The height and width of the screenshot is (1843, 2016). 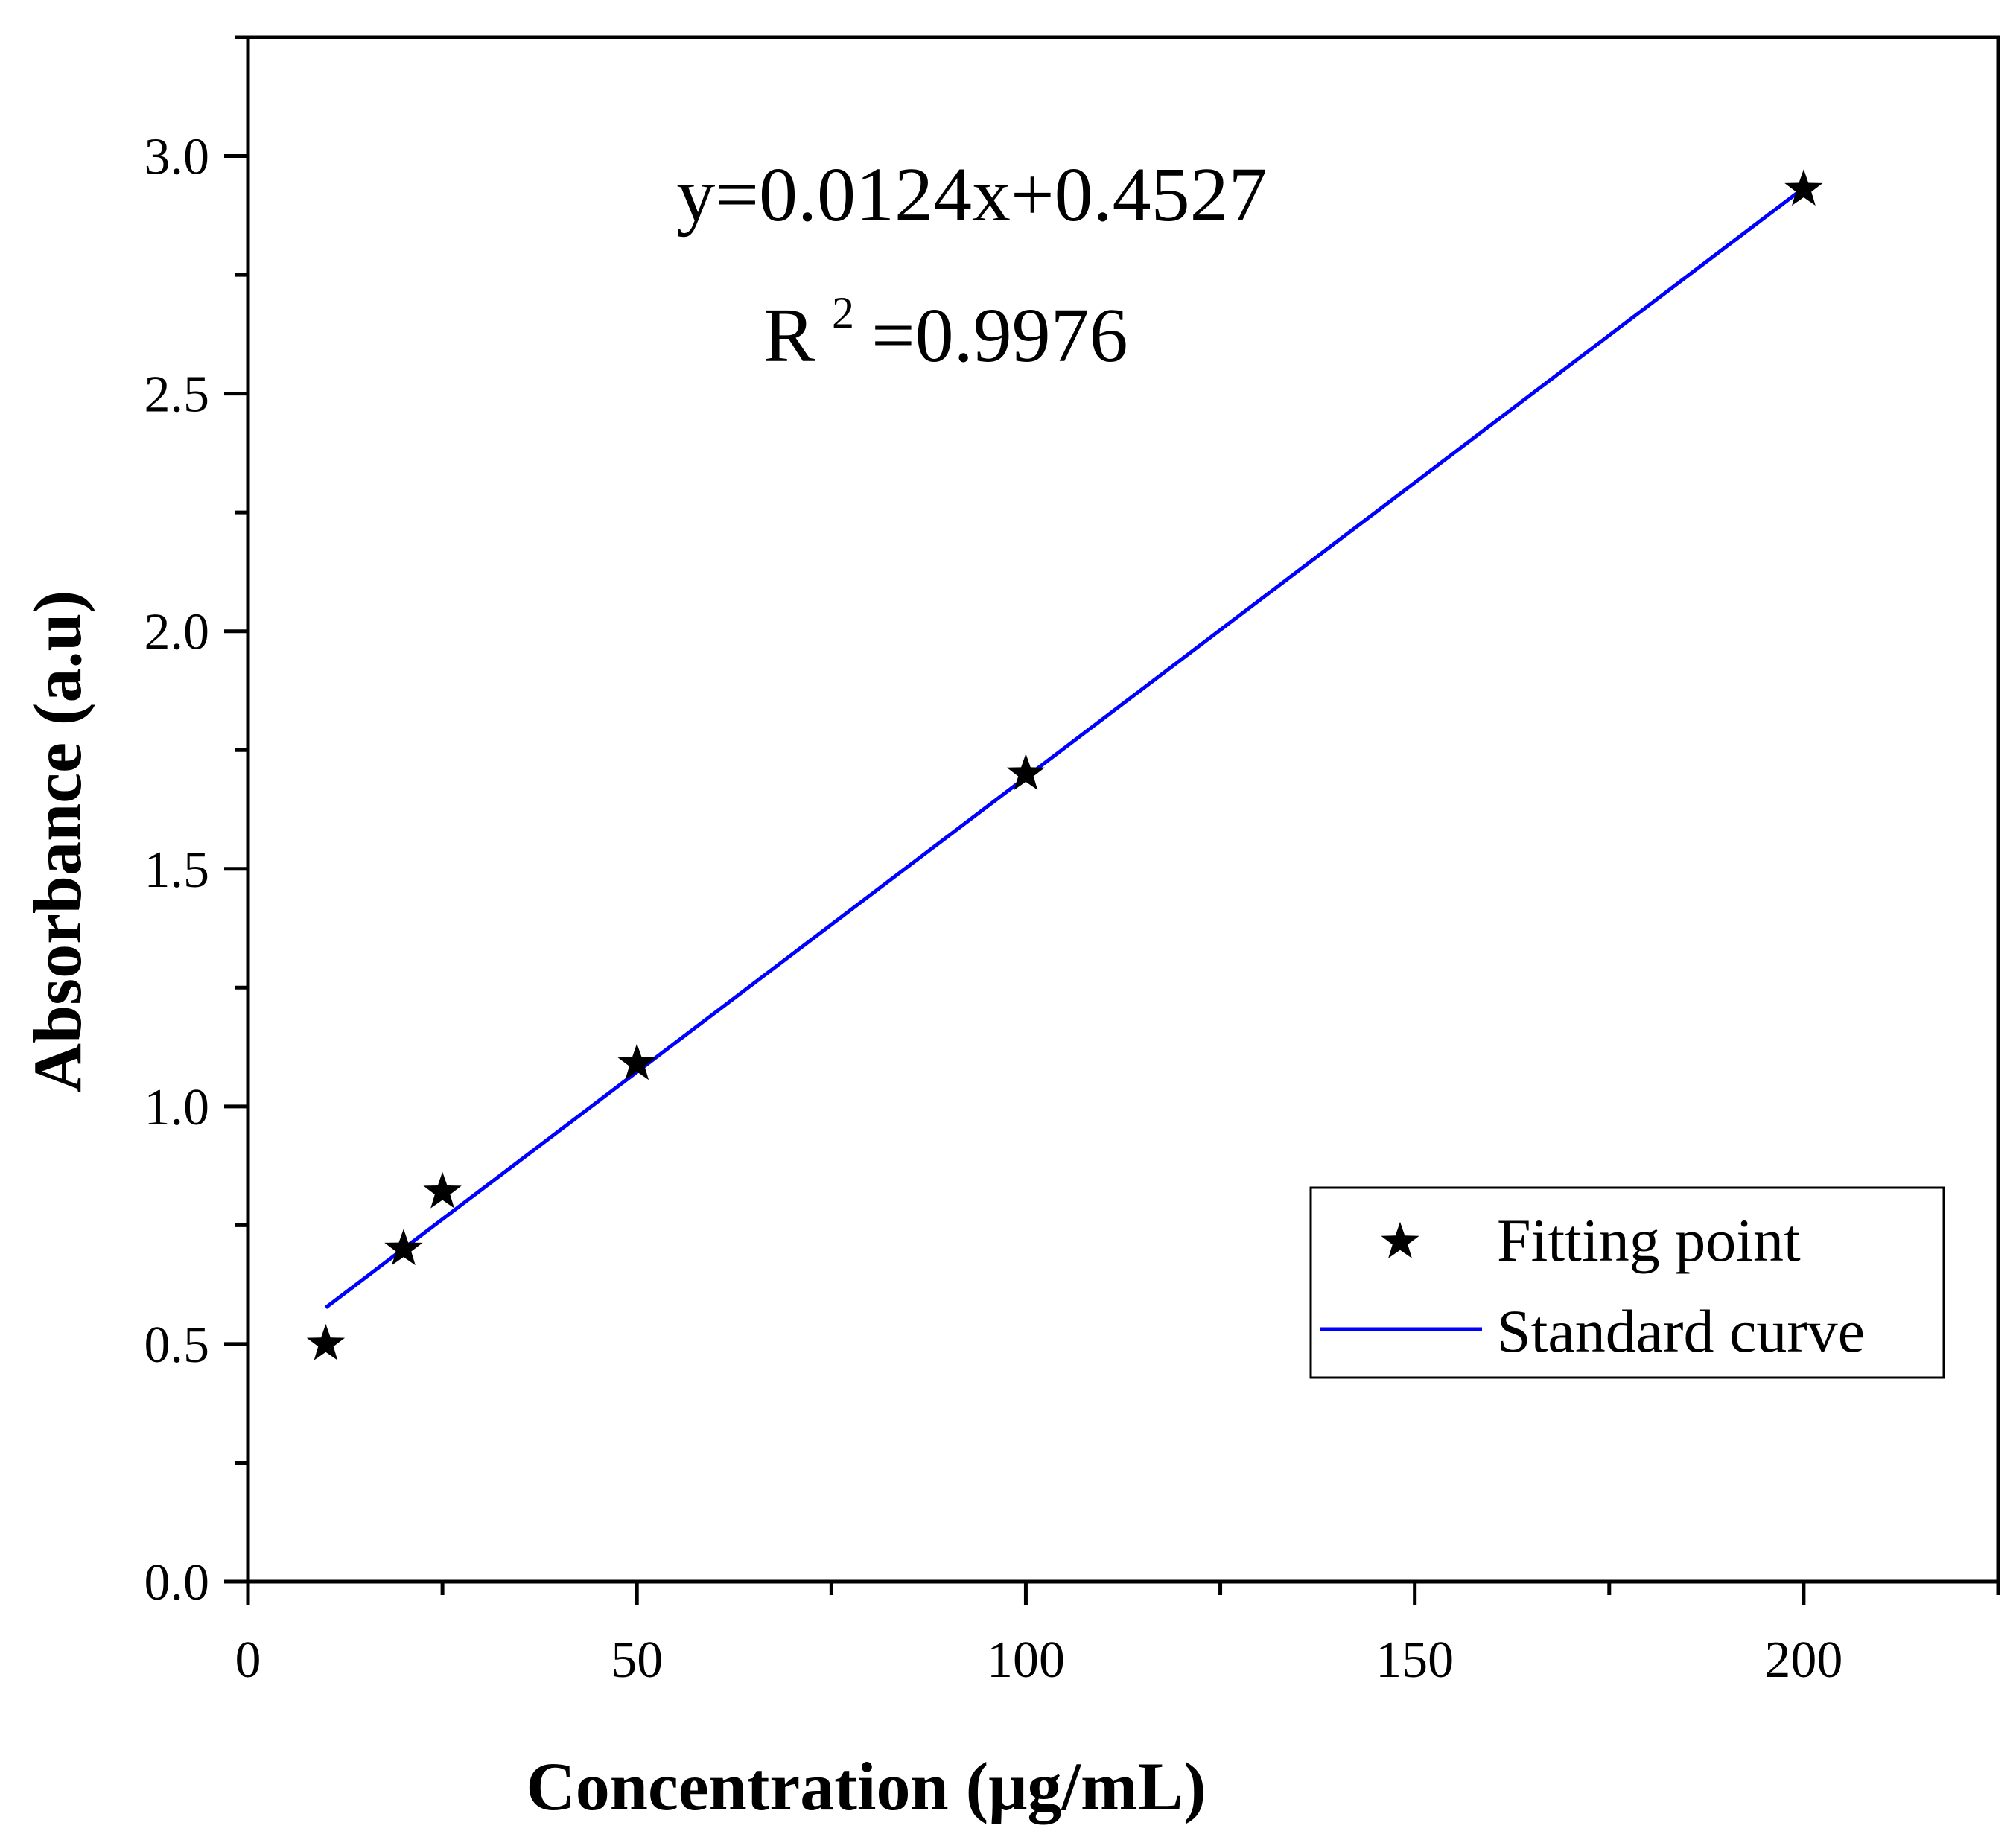 I want to click on y-tick-label: 2.5, so click(x=177, y=395).